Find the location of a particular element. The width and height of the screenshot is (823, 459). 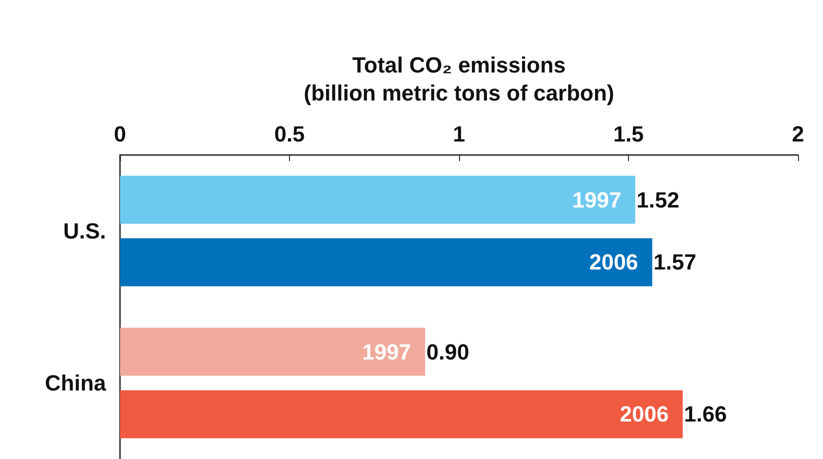

y-tick-label: U.S. is located at coordinates (84, 231).